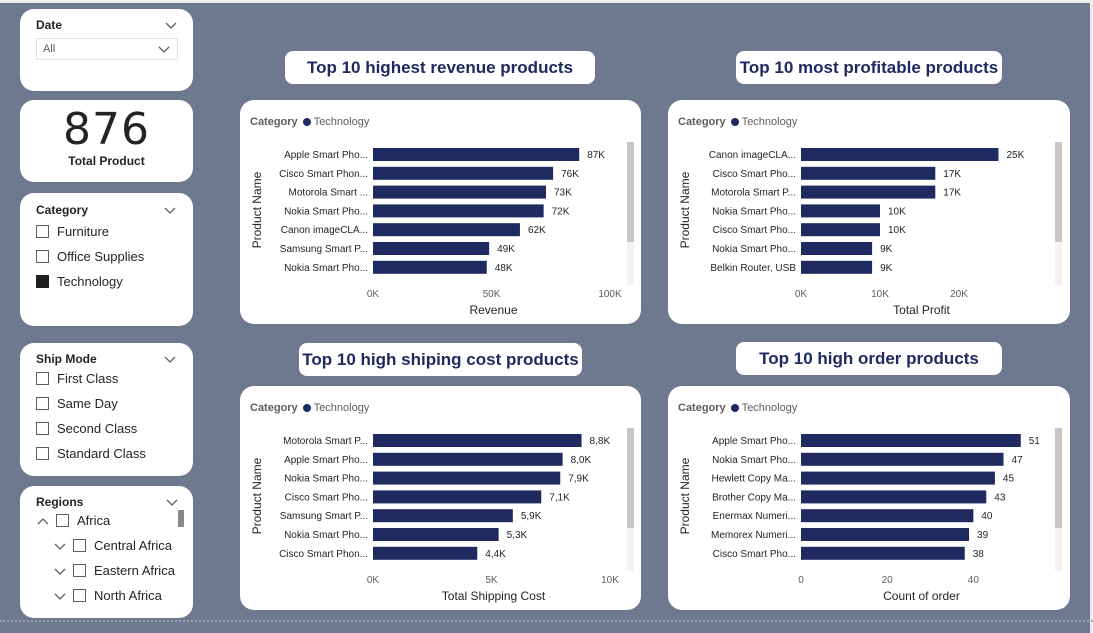 Image resolution: width=1093 pixels, height=633 pixels. Describe the element at coordinates (83, 231) in the screenshot. I see `category-option-label: Furniture` at that location.